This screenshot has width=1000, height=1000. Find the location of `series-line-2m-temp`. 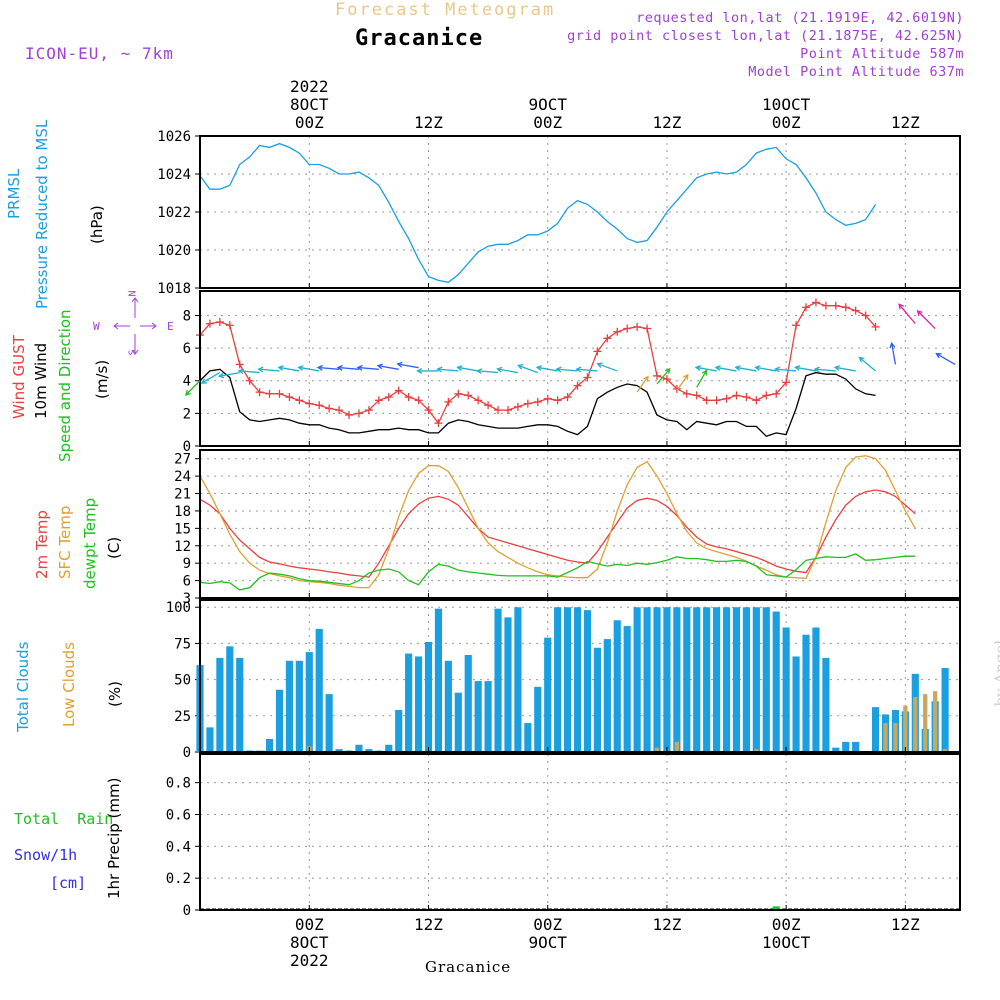

series-line-2m-temp is located at coordinates (557, 533).